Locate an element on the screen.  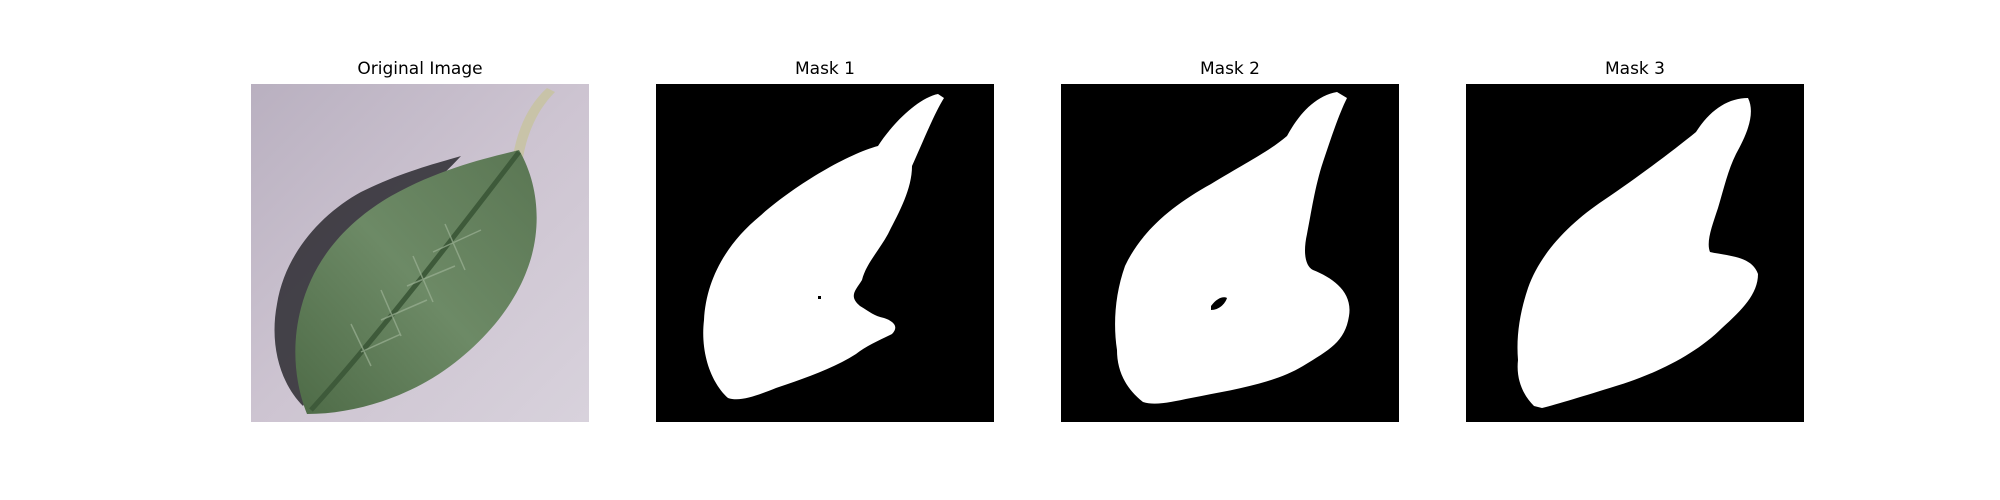
original-image-panel: Original Image is located at coordinates (420, 240).